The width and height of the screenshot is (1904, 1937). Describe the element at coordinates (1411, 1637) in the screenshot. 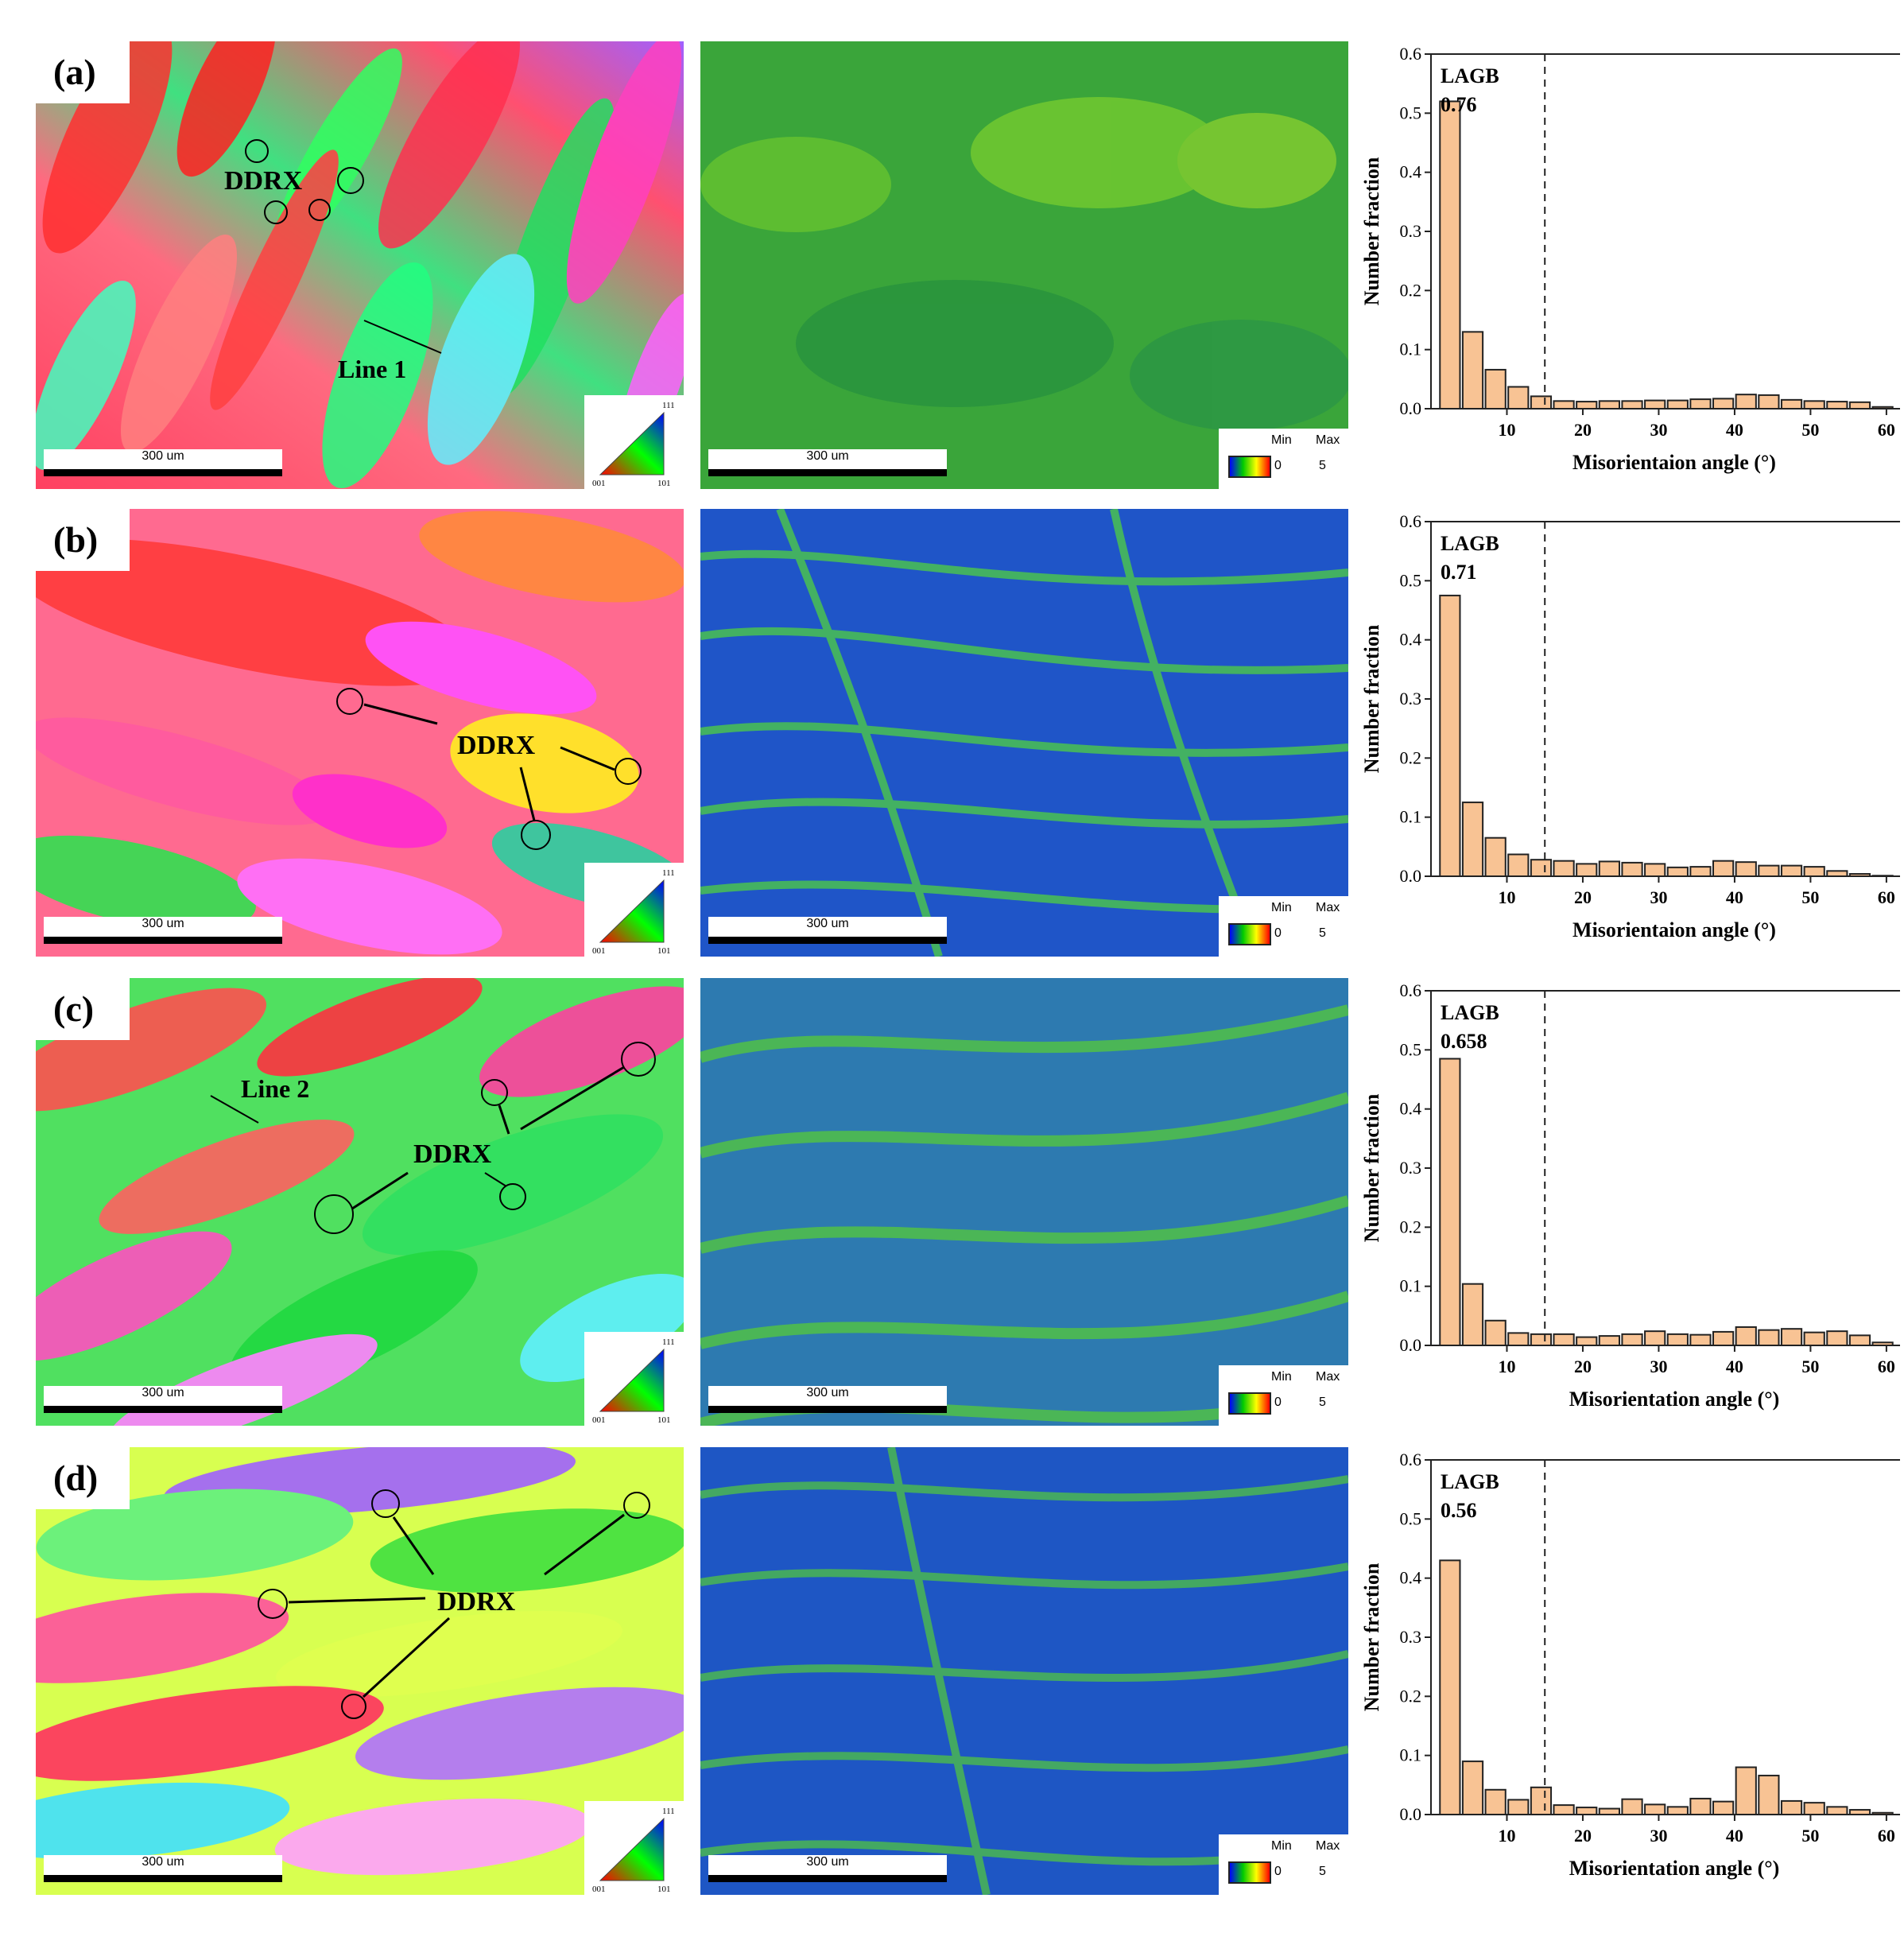

I see `y-tick-label: 0.3` at that location.